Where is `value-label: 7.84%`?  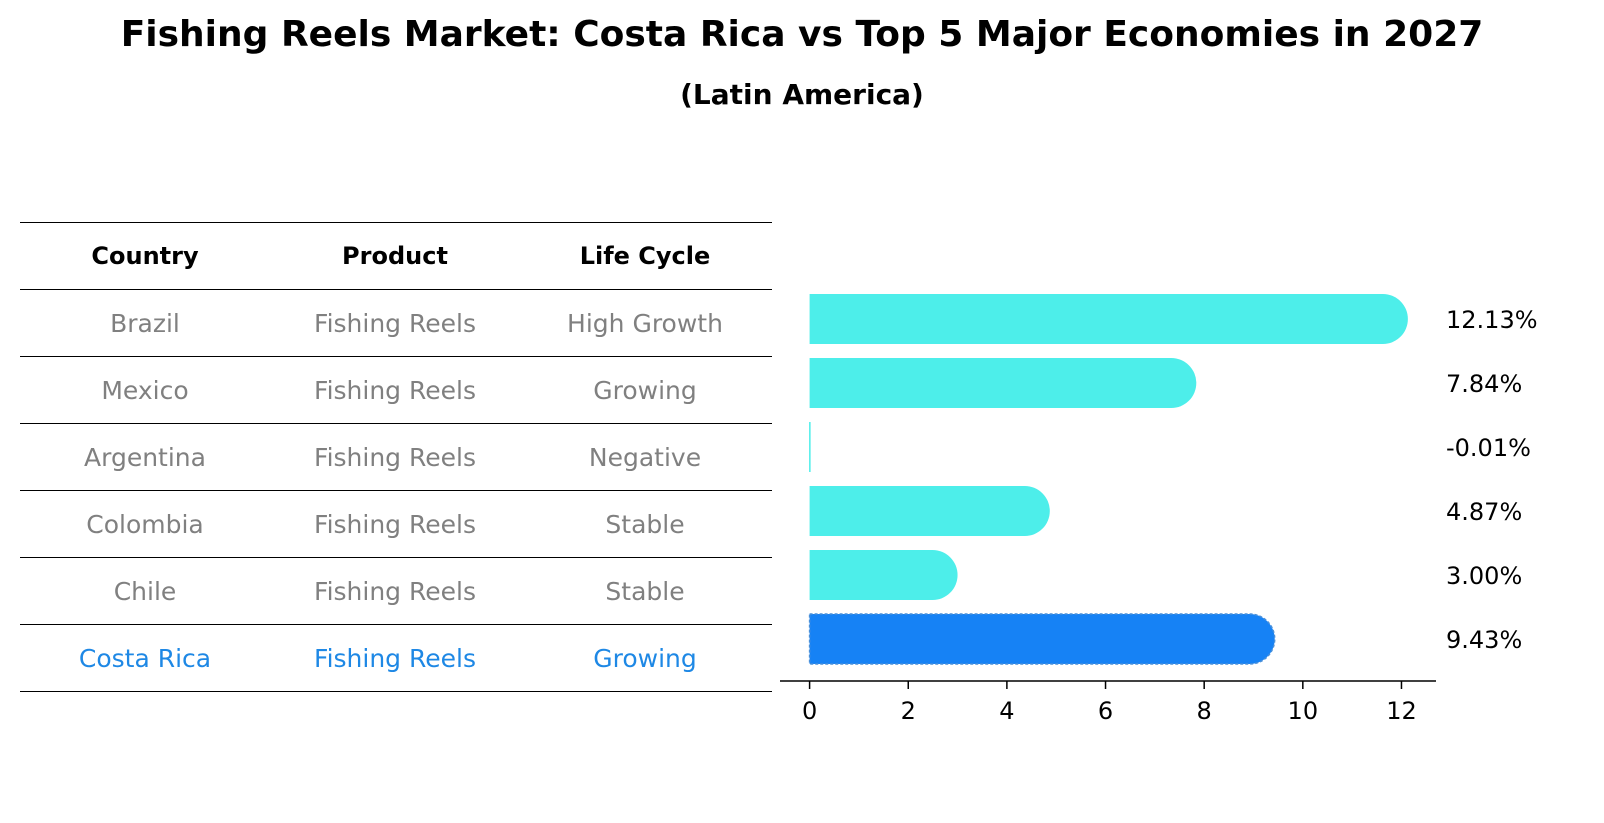
value-label: 7.84% is located at coordinates (1484, 384).